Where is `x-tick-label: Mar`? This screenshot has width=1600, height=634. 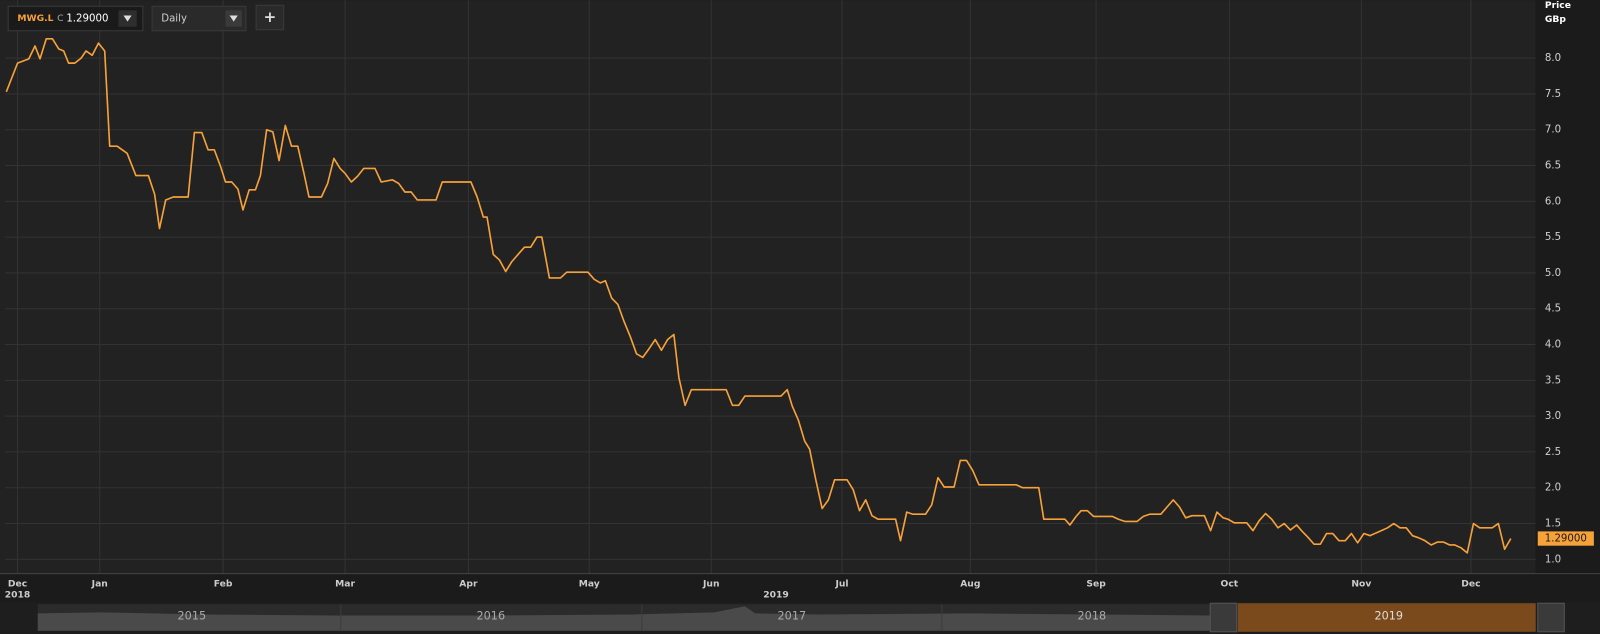 x-tick-label: Mar is located at coordinates (345, 583).